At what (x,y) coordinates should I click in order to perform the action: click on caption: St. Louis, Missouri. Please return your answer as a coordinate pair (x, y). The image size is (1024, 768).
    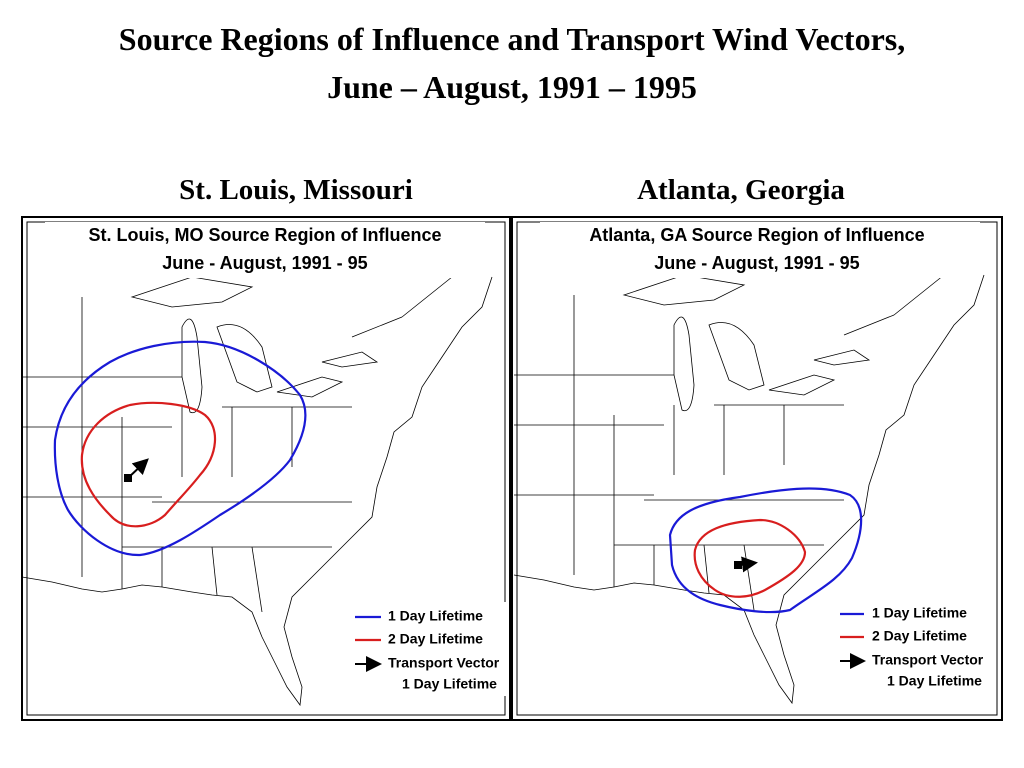
    Looking at the image, I should click on (296, 190).